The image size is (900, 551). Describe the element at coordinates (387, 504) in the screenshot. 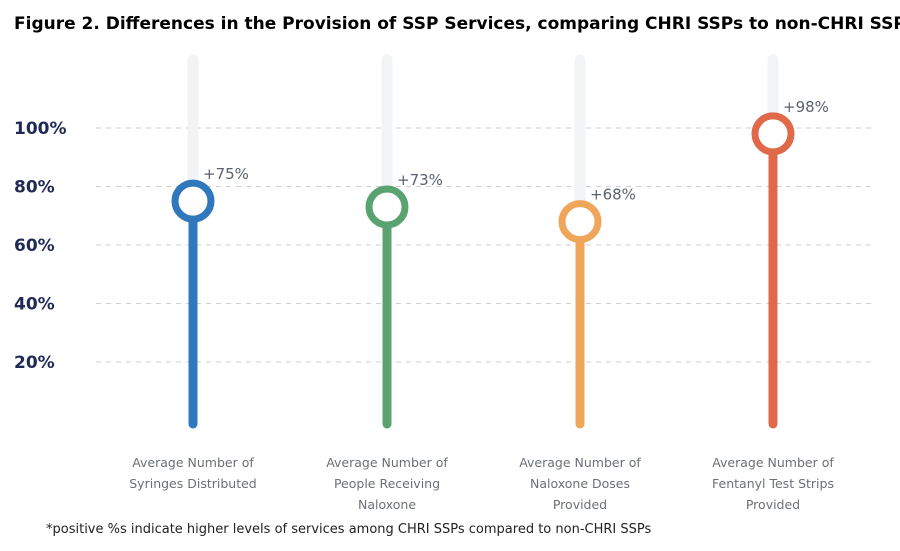

I see `category-label-1-line-2: Naloxone` at that location.